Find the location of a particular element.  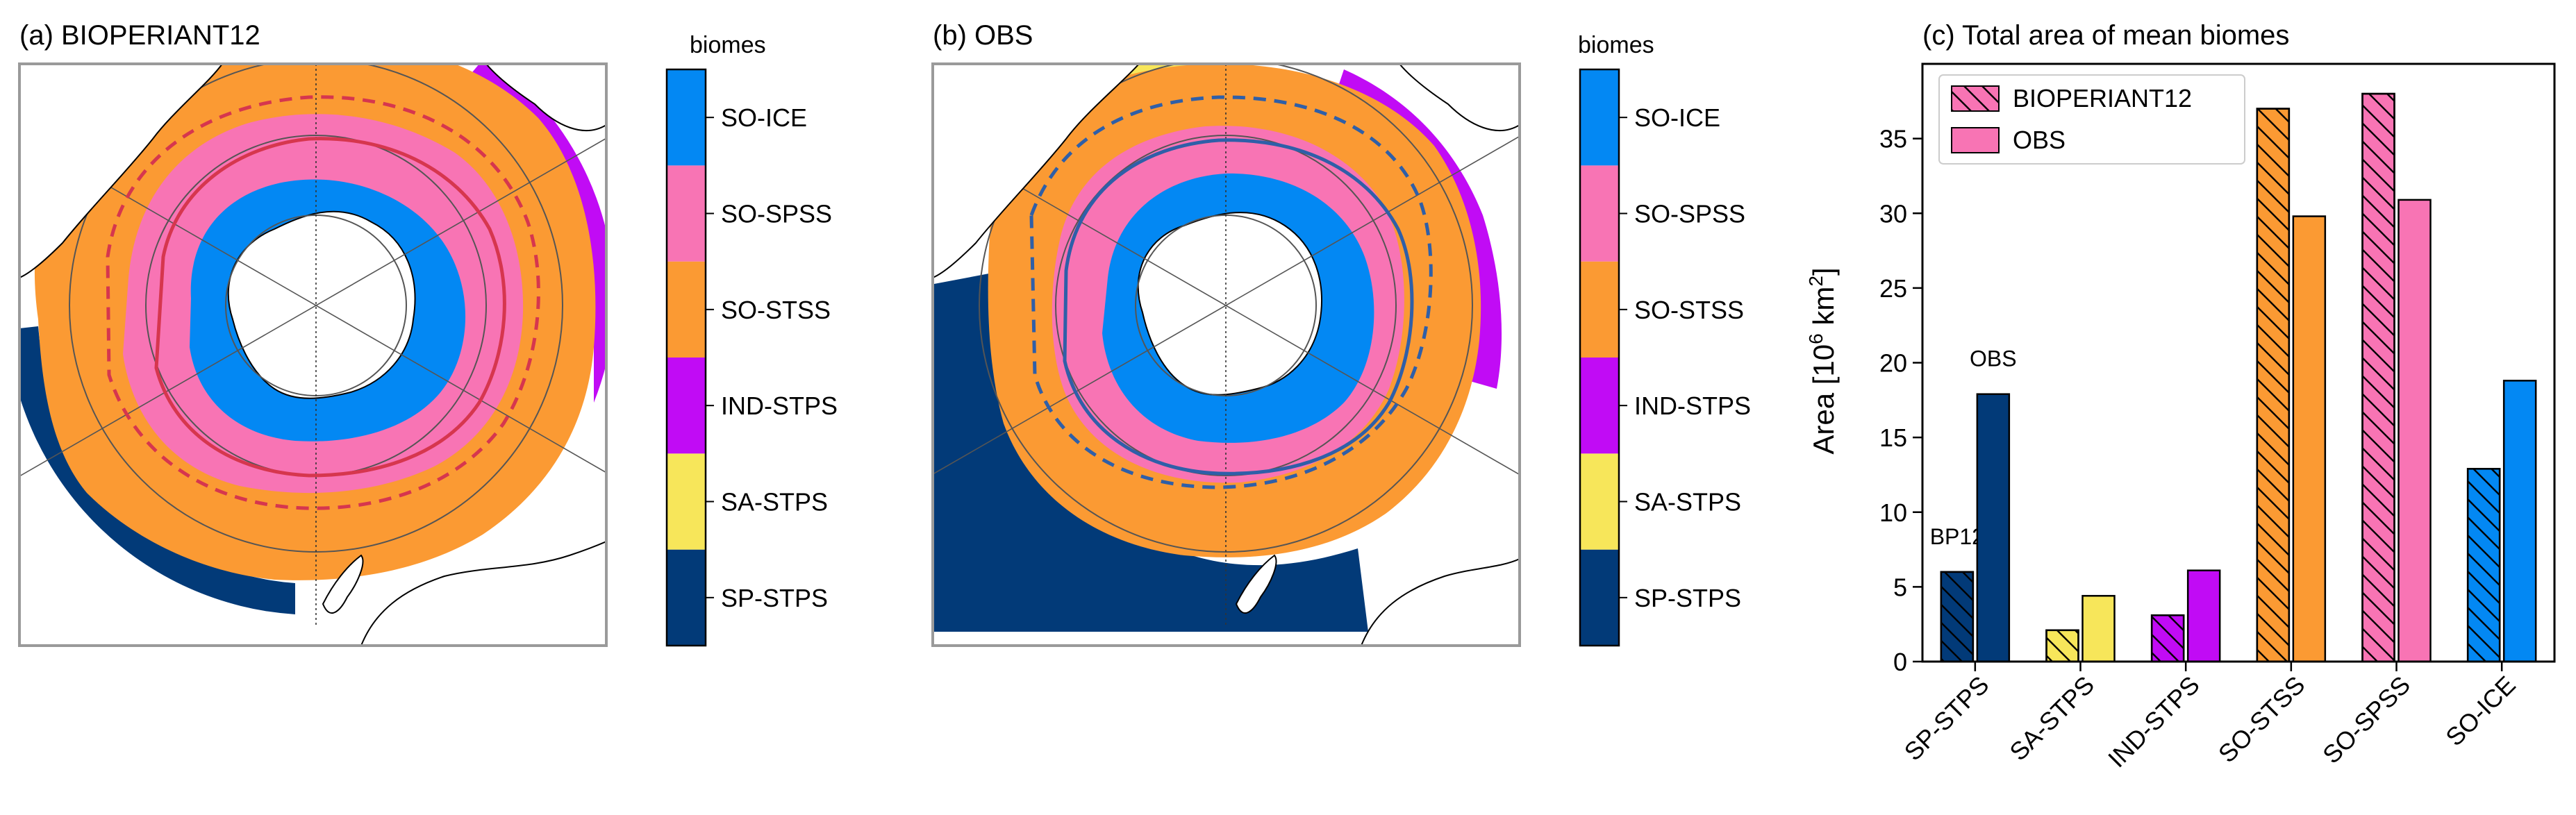

x-tick-label-so-spss: SO-SPSS is located at coordinates (2366, 720).